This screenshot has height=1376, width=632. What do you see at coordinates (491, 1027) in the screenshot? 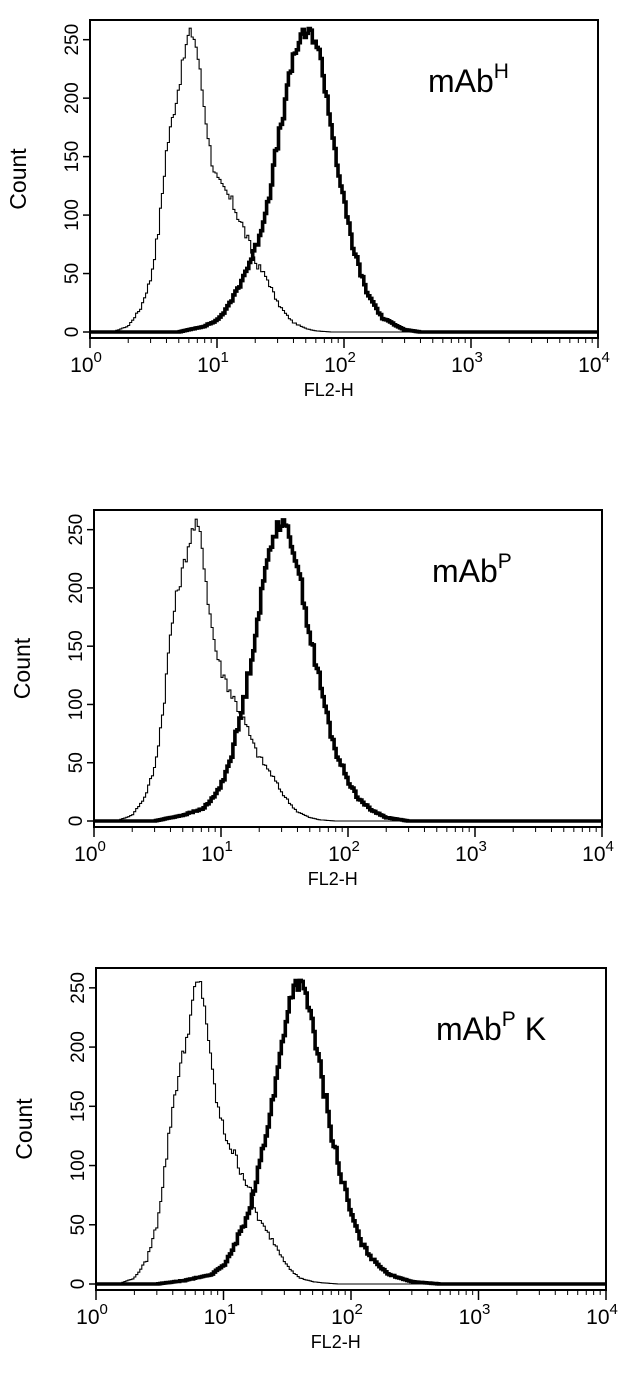
I see `panel-label: mAbP K` at bounding box center [491, 1027].